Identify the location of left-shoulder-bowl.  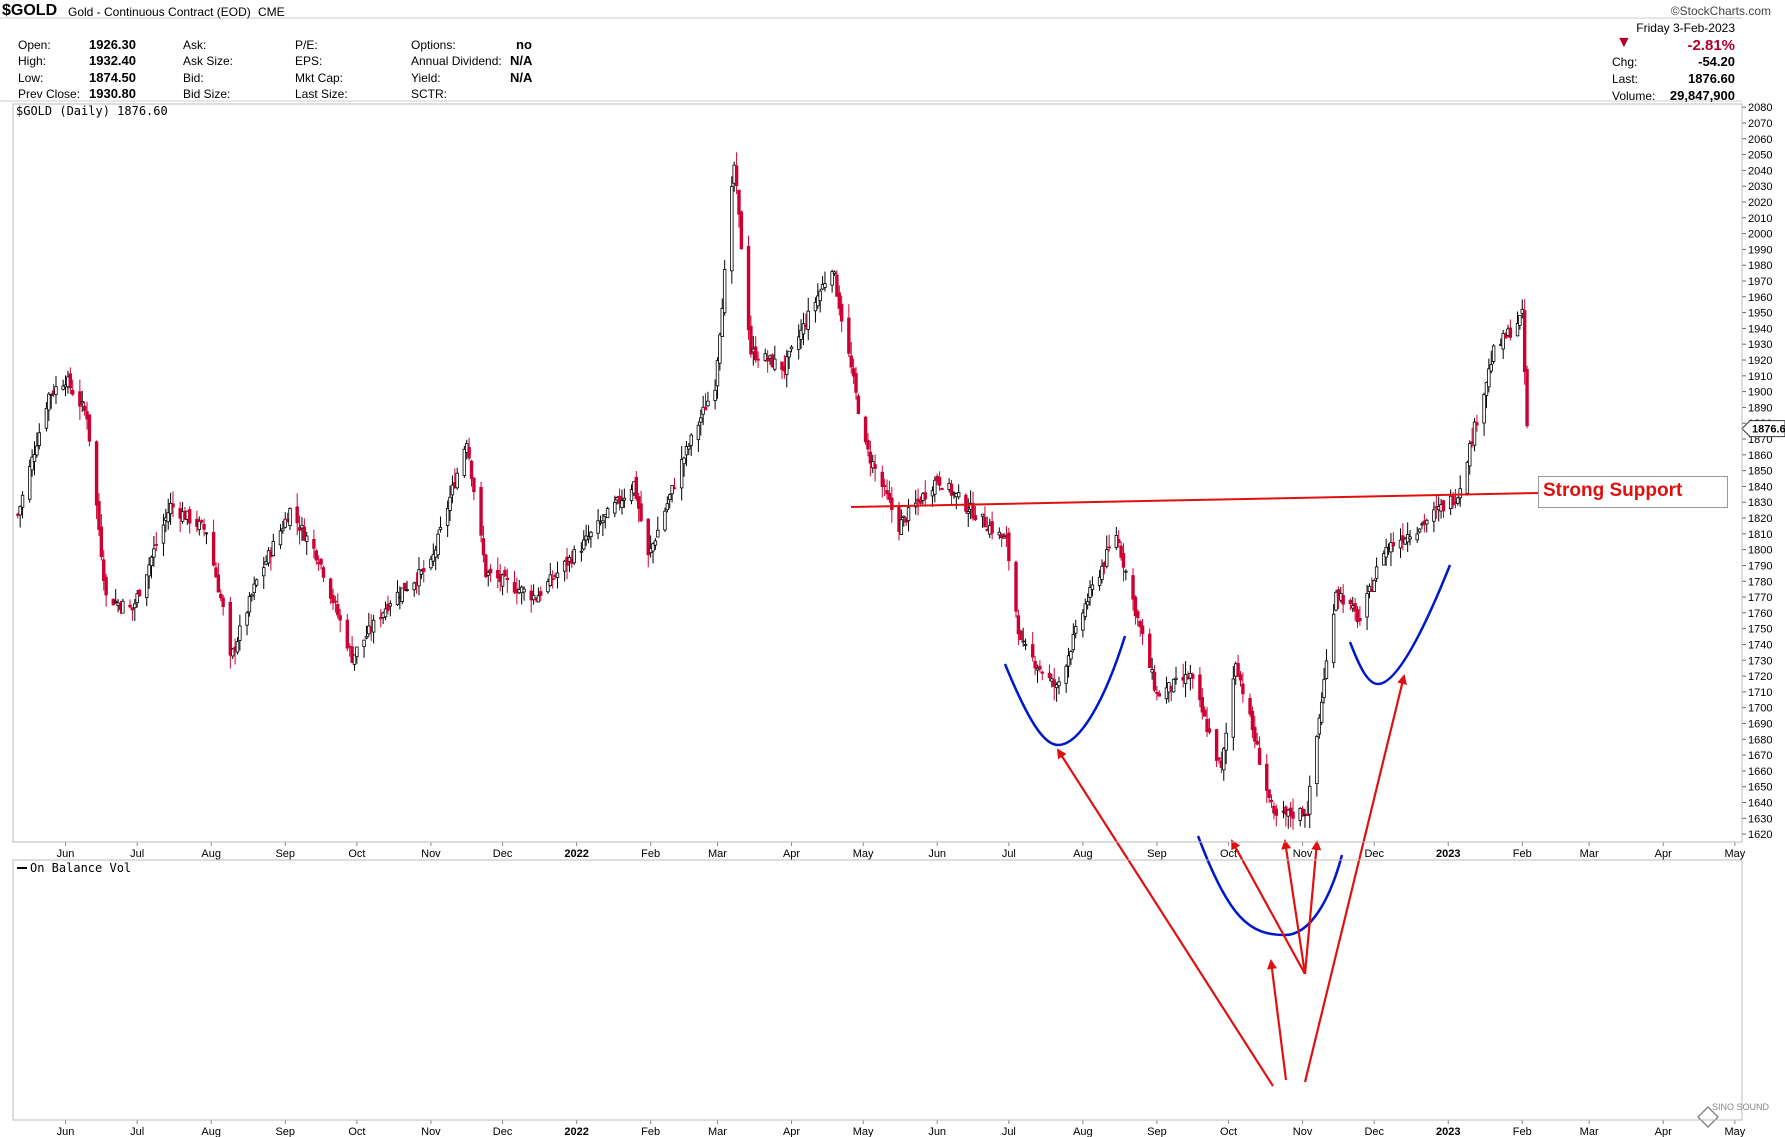
(1065, 691).